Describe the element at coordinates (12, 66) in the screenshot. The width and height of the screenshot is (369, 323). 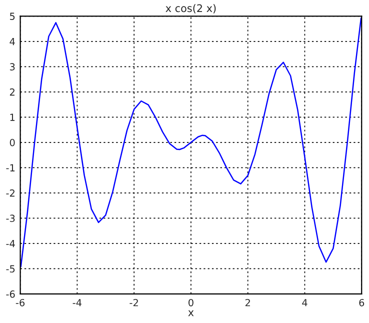
I see `y-tick-label: 3` at that location.